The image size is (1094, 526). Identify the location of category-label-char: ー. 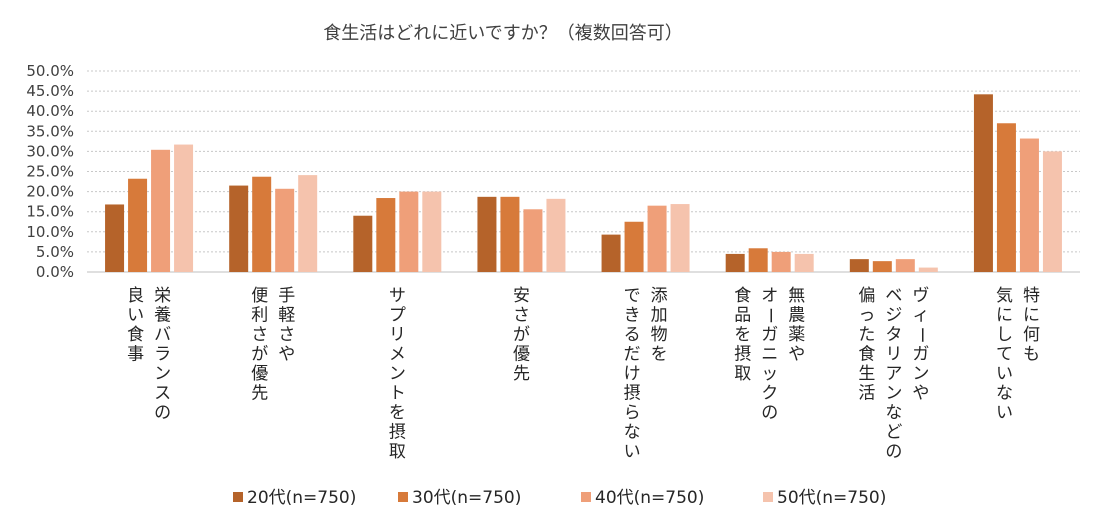
(921, 335).